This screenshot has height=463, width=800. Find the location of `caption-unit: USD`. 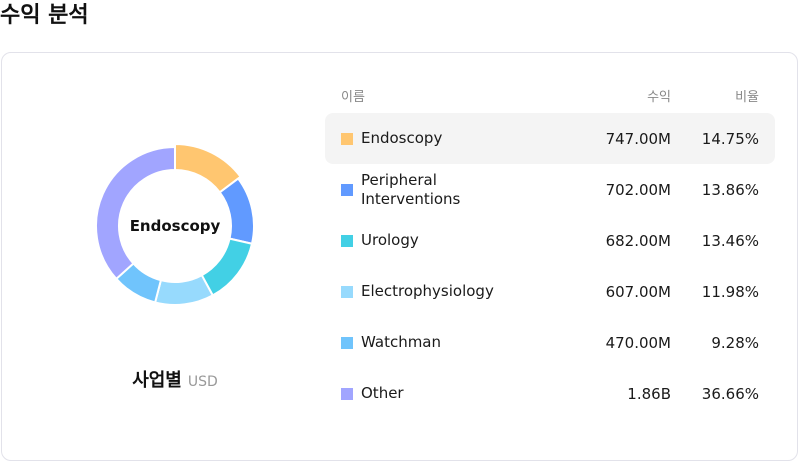

caption-unit: USD is located at coordinates (202, 382).